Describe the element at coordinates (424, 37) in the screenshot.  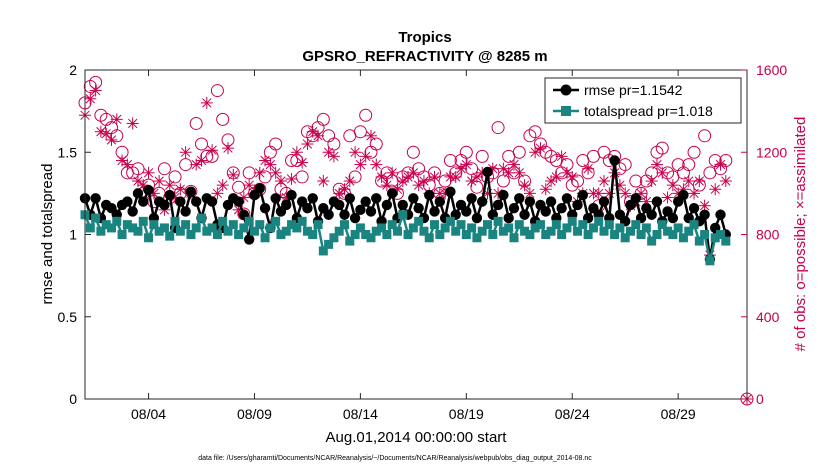
I see `chart-title: Tropics` at that location.